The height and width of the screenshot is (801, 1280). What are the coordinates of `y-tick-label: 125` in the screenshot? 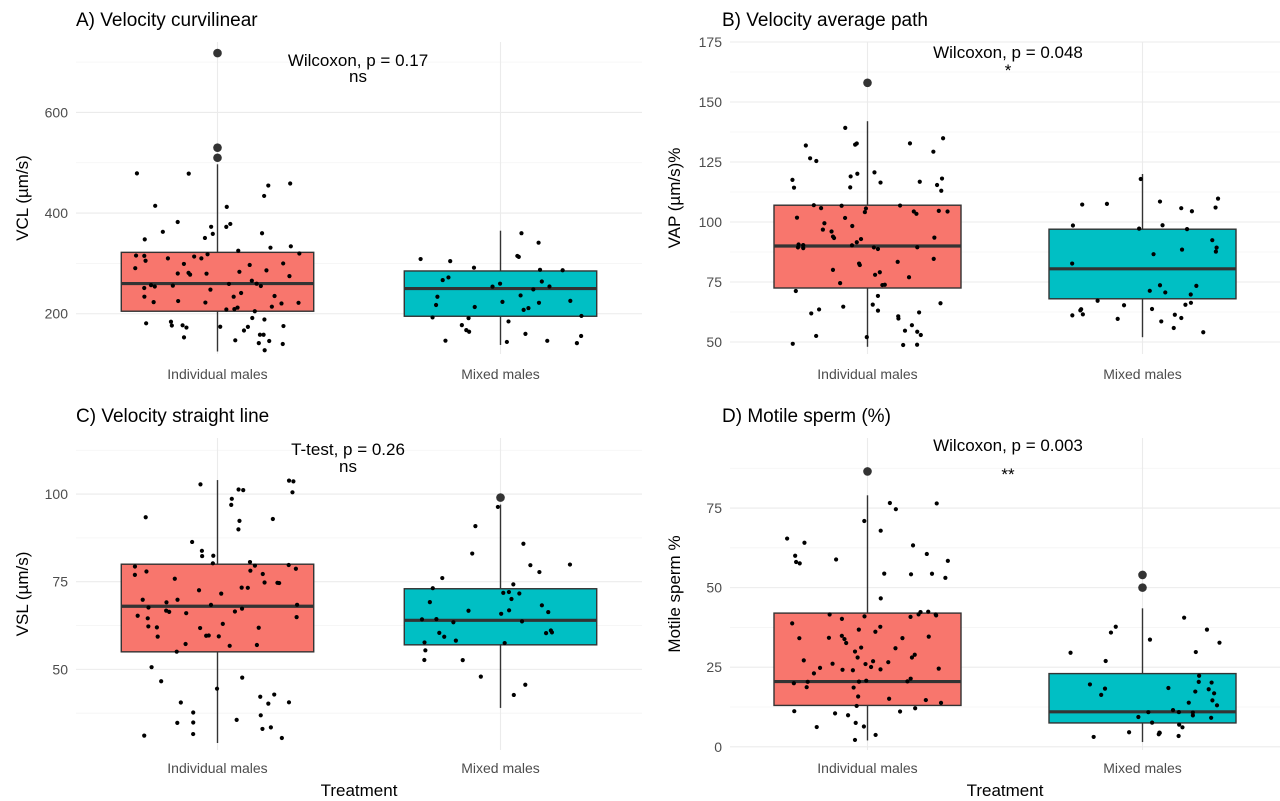 It's located at (711, 162).